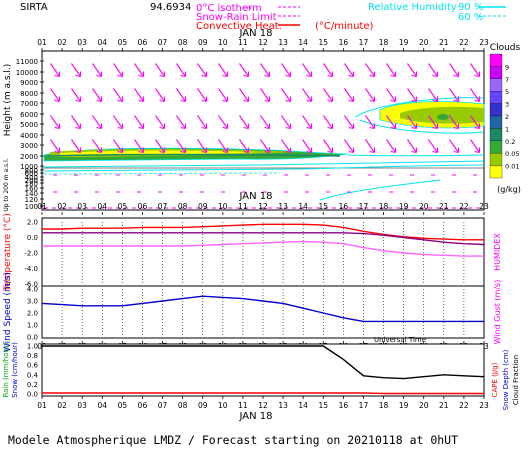 The width and height of the screenshot is (528, 450). Describe the element at coordinates (31, 181) in the screenshot. I see `height-tick-label: 200` at that location.